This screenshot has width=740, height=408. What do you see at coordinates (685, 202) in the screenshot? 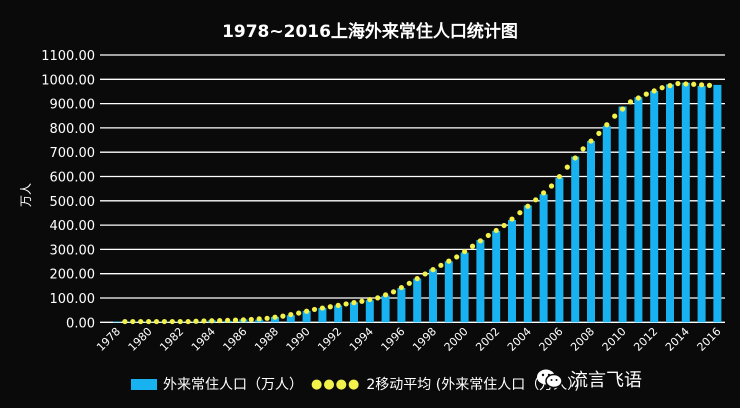
I see `bar-2014` at bounding box center [685, 202].